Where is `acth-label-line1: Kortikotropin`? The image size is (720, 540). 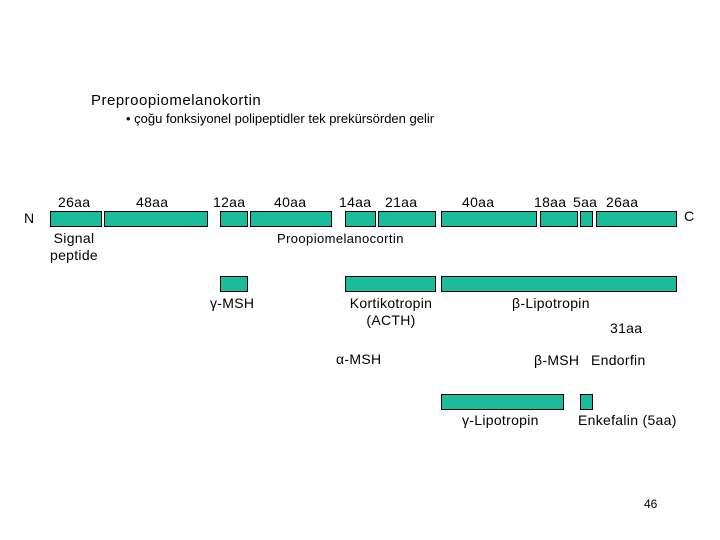 acth-label-line1: Kortikotropin is located at coordinates (391, 303).